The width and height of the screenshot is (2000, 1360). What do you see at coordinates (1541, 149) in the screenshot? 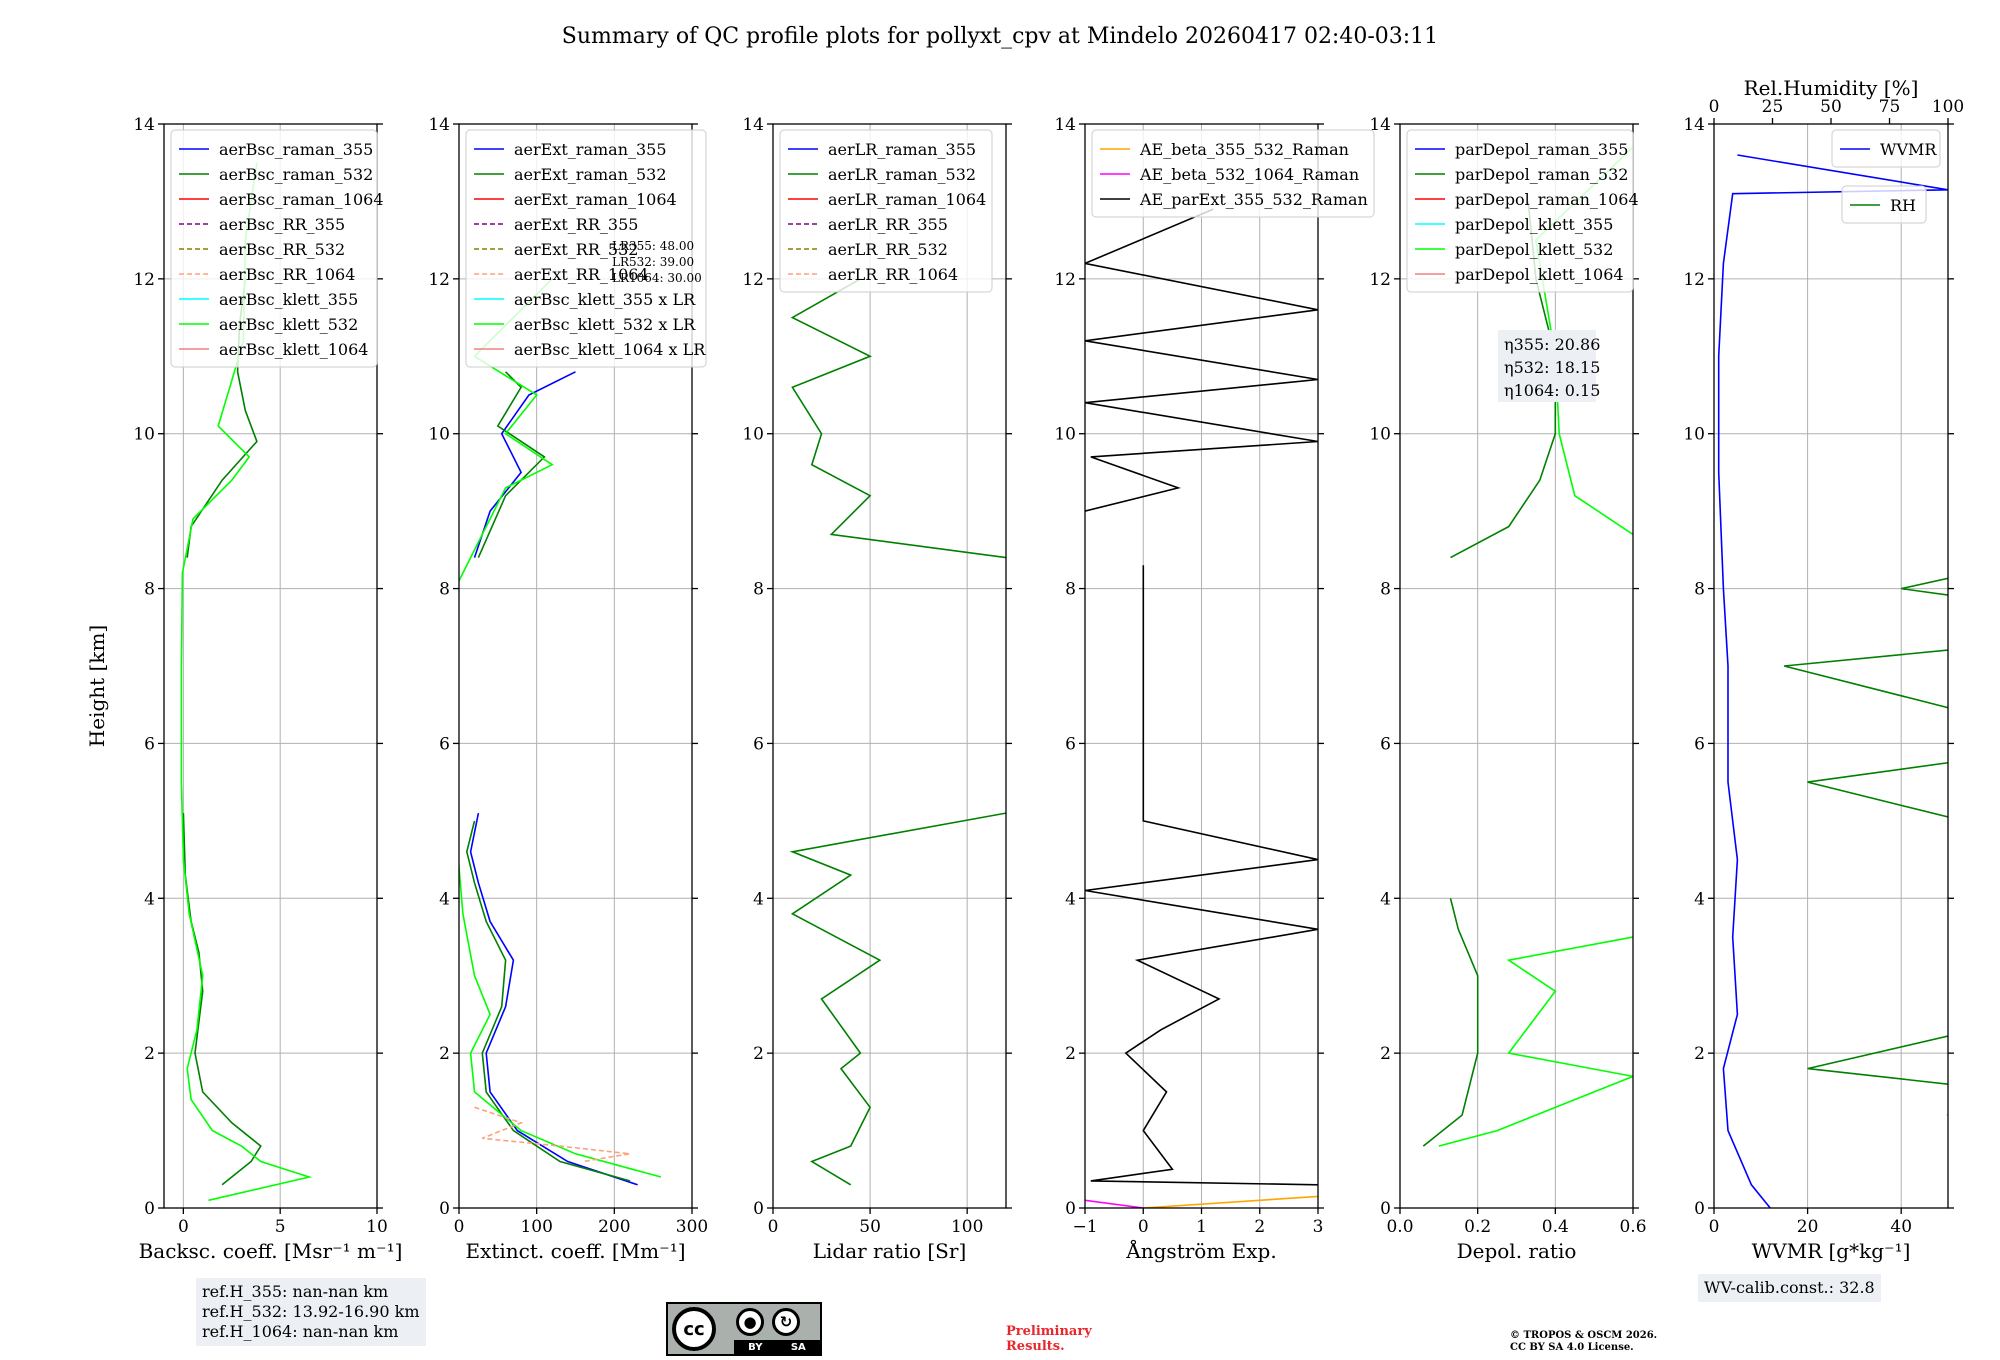
I see `legend-label: parDepol_raman_355` at bounding box center [1541, 149].